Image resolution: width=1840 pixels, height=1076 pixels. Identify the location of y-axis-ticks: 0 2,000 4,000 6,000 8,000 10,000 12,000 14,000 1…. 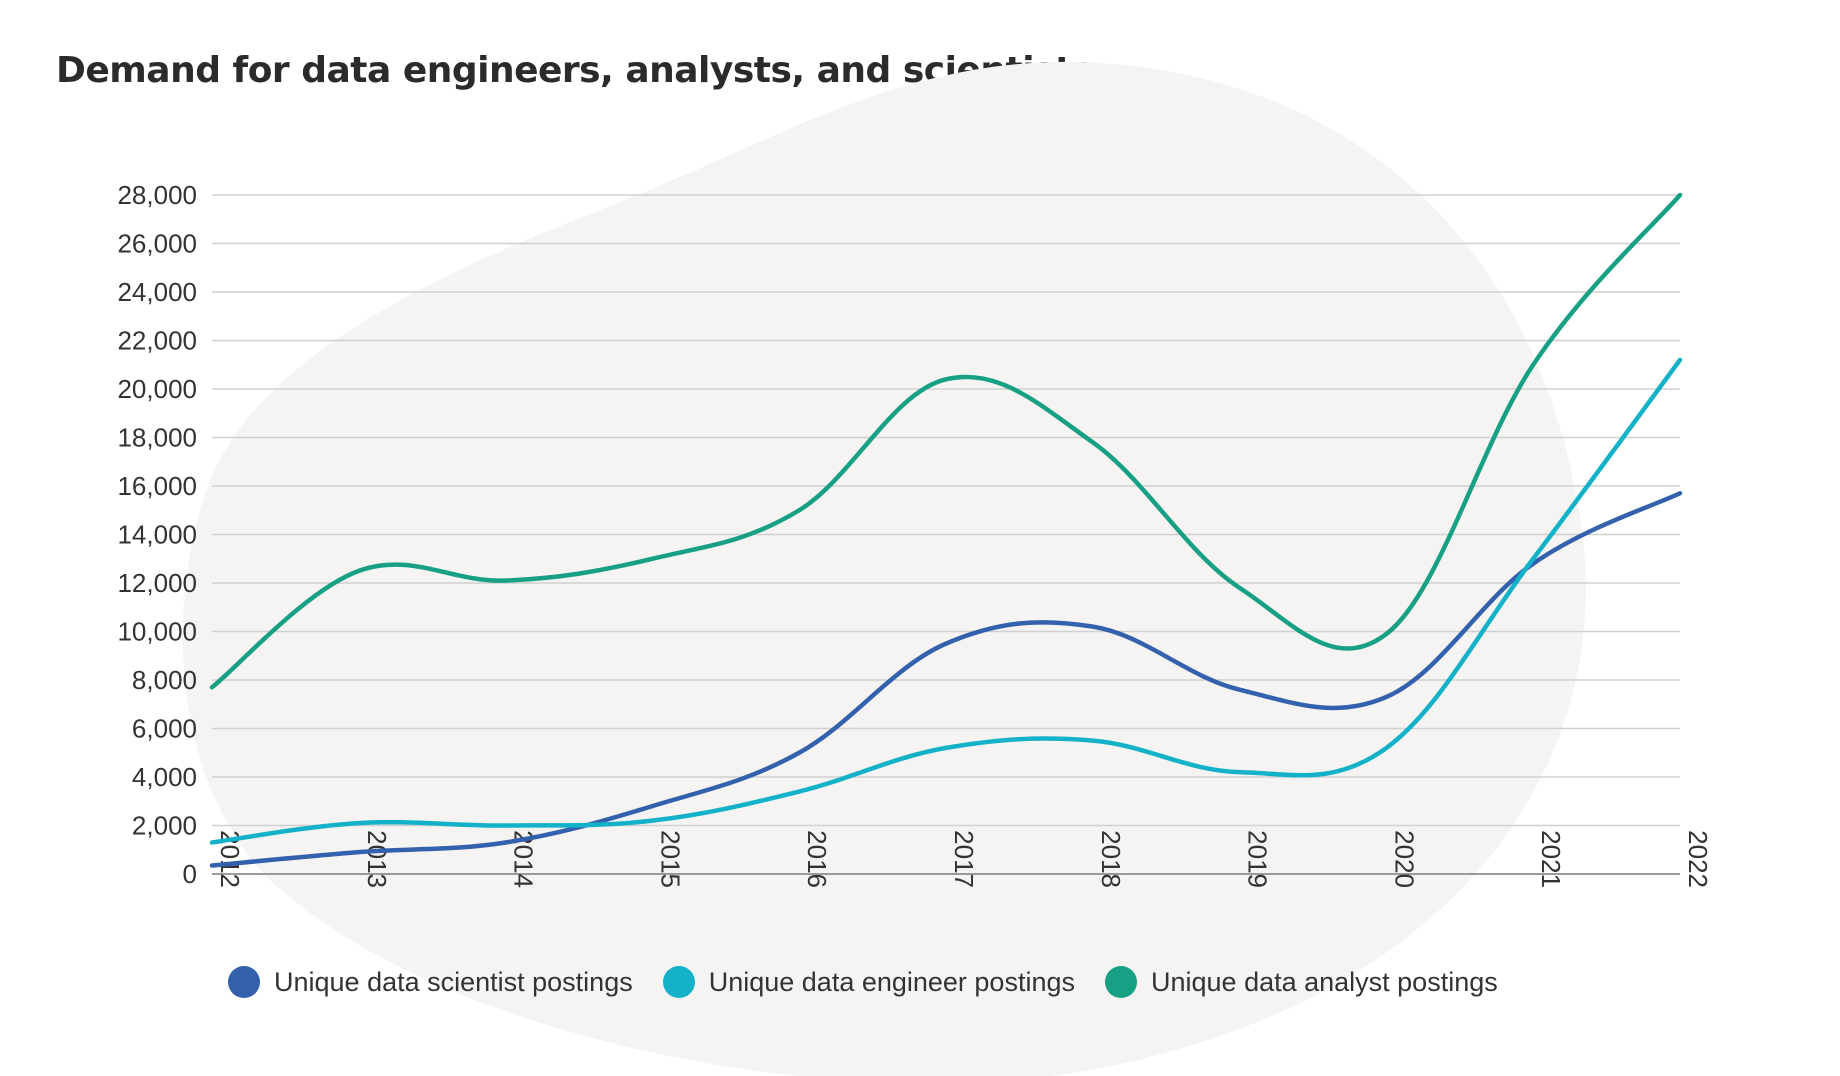
(157, 534).